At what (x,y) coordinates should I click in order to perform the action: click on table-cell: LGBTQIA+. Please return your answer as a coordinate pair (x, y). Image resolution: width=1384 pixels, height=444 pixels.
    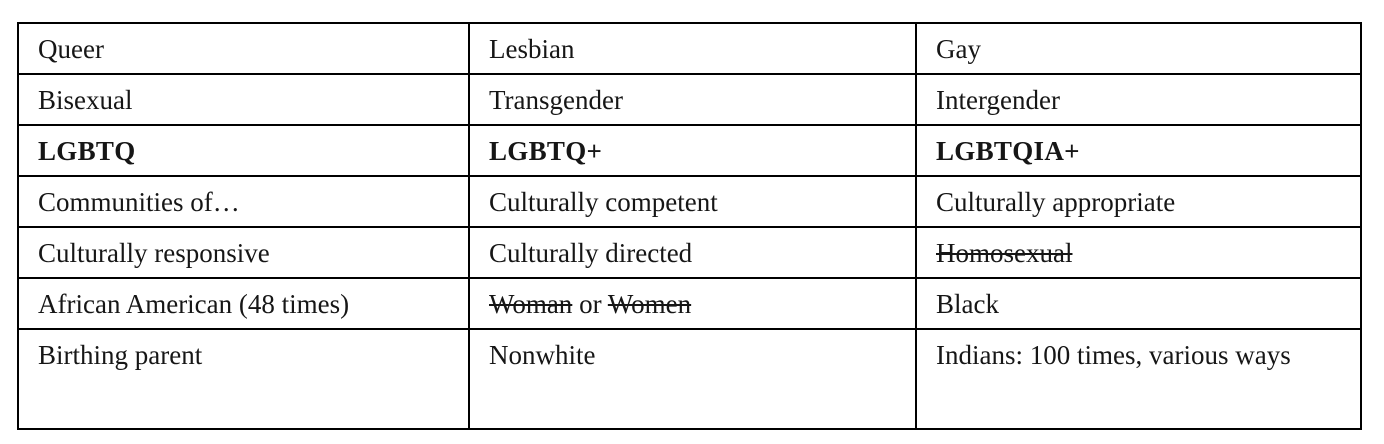
    Looking at the image, I should click on (1138, 150).